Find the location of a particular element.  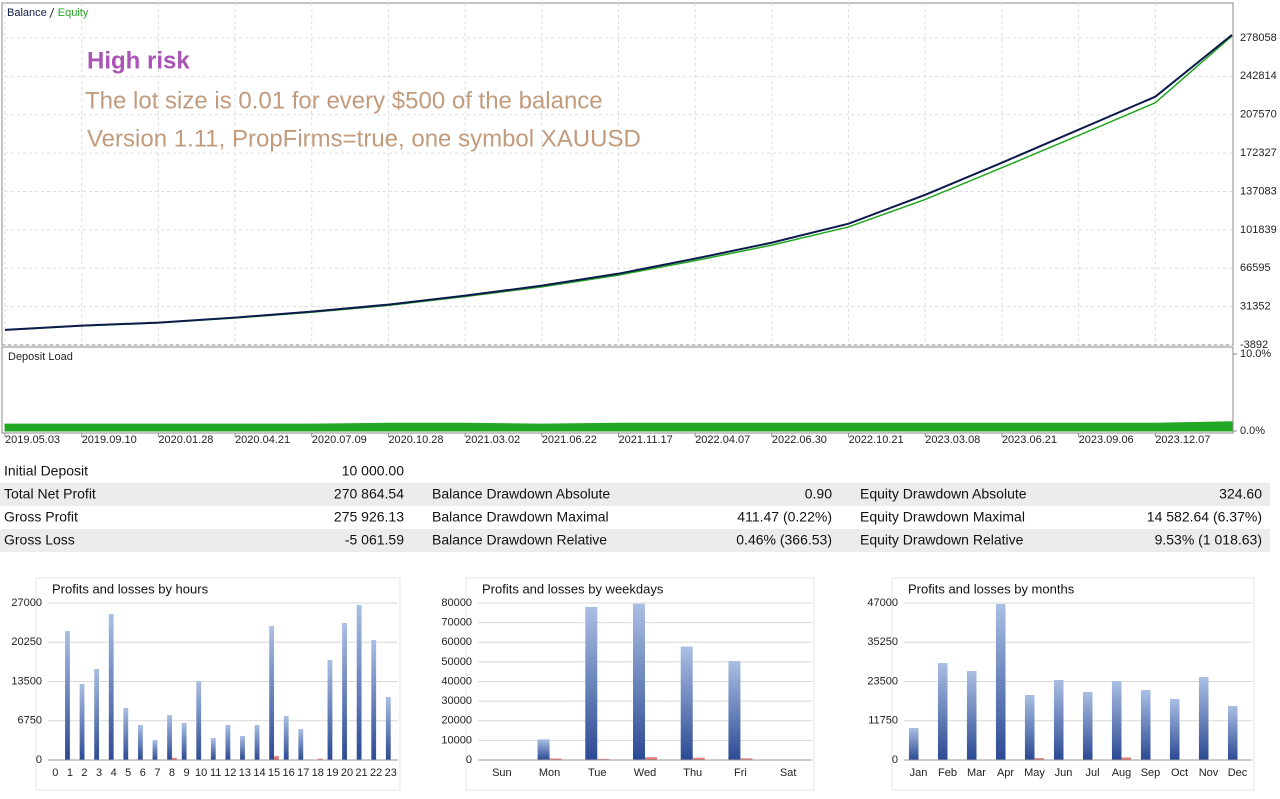

stat-value: -5 061.59 is located at coordinates (374, 540).